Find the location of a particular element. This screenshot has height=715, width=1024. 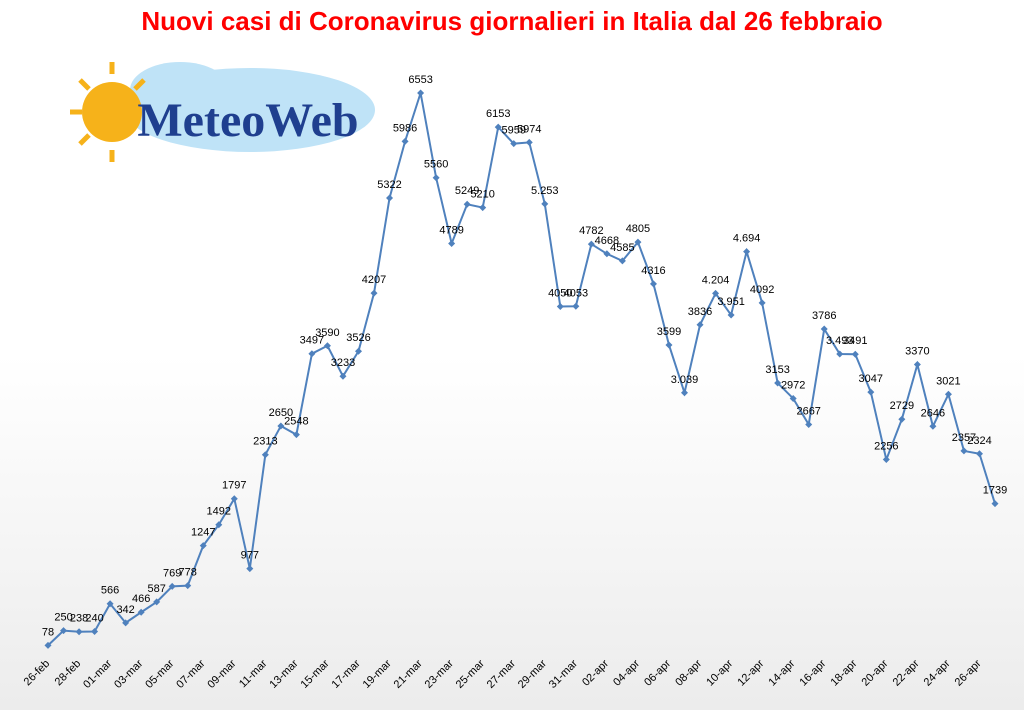

data-label: 3.493 is located at coordinates (840, 341).